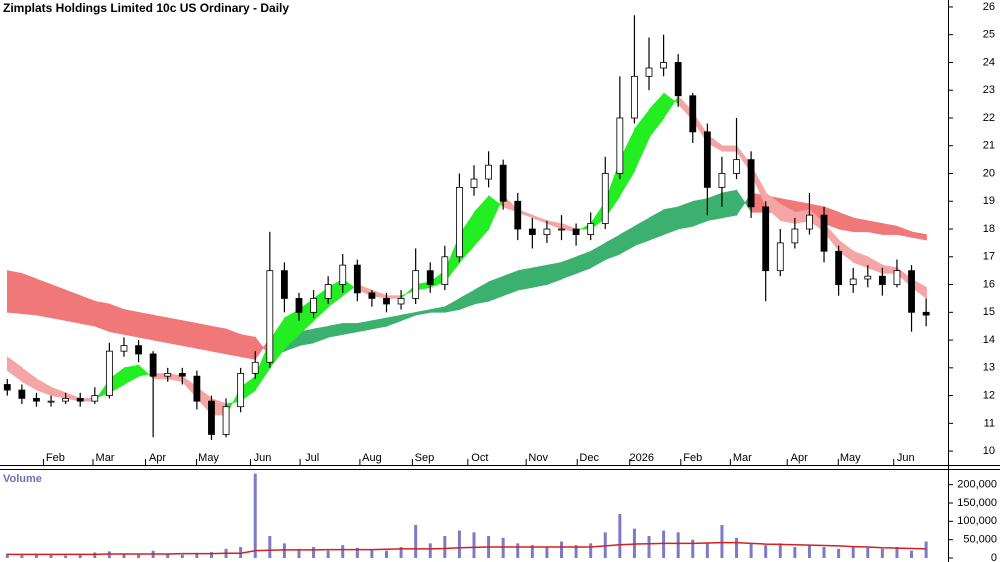 The height and width of the screenshot is (562, 1000). I want to click on y-tick-label: 18, so click(989, 229).